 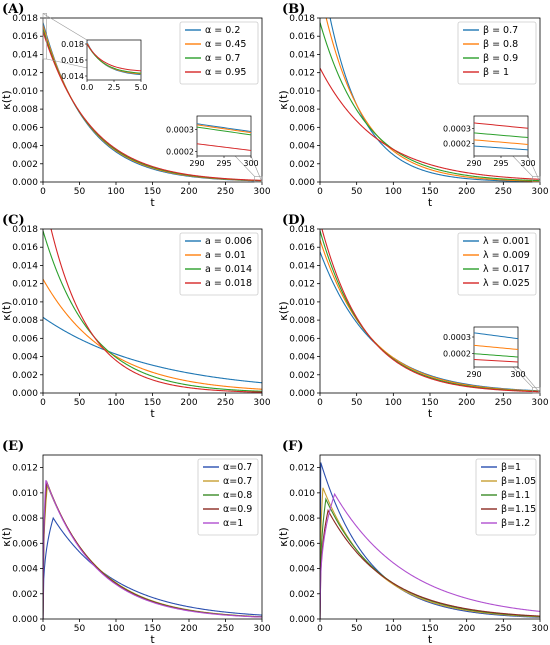 What do you see at coordinates (25, 230) in the screenshot?
I see `y-tick-label: 0.018` at bounding box center [25, 230].